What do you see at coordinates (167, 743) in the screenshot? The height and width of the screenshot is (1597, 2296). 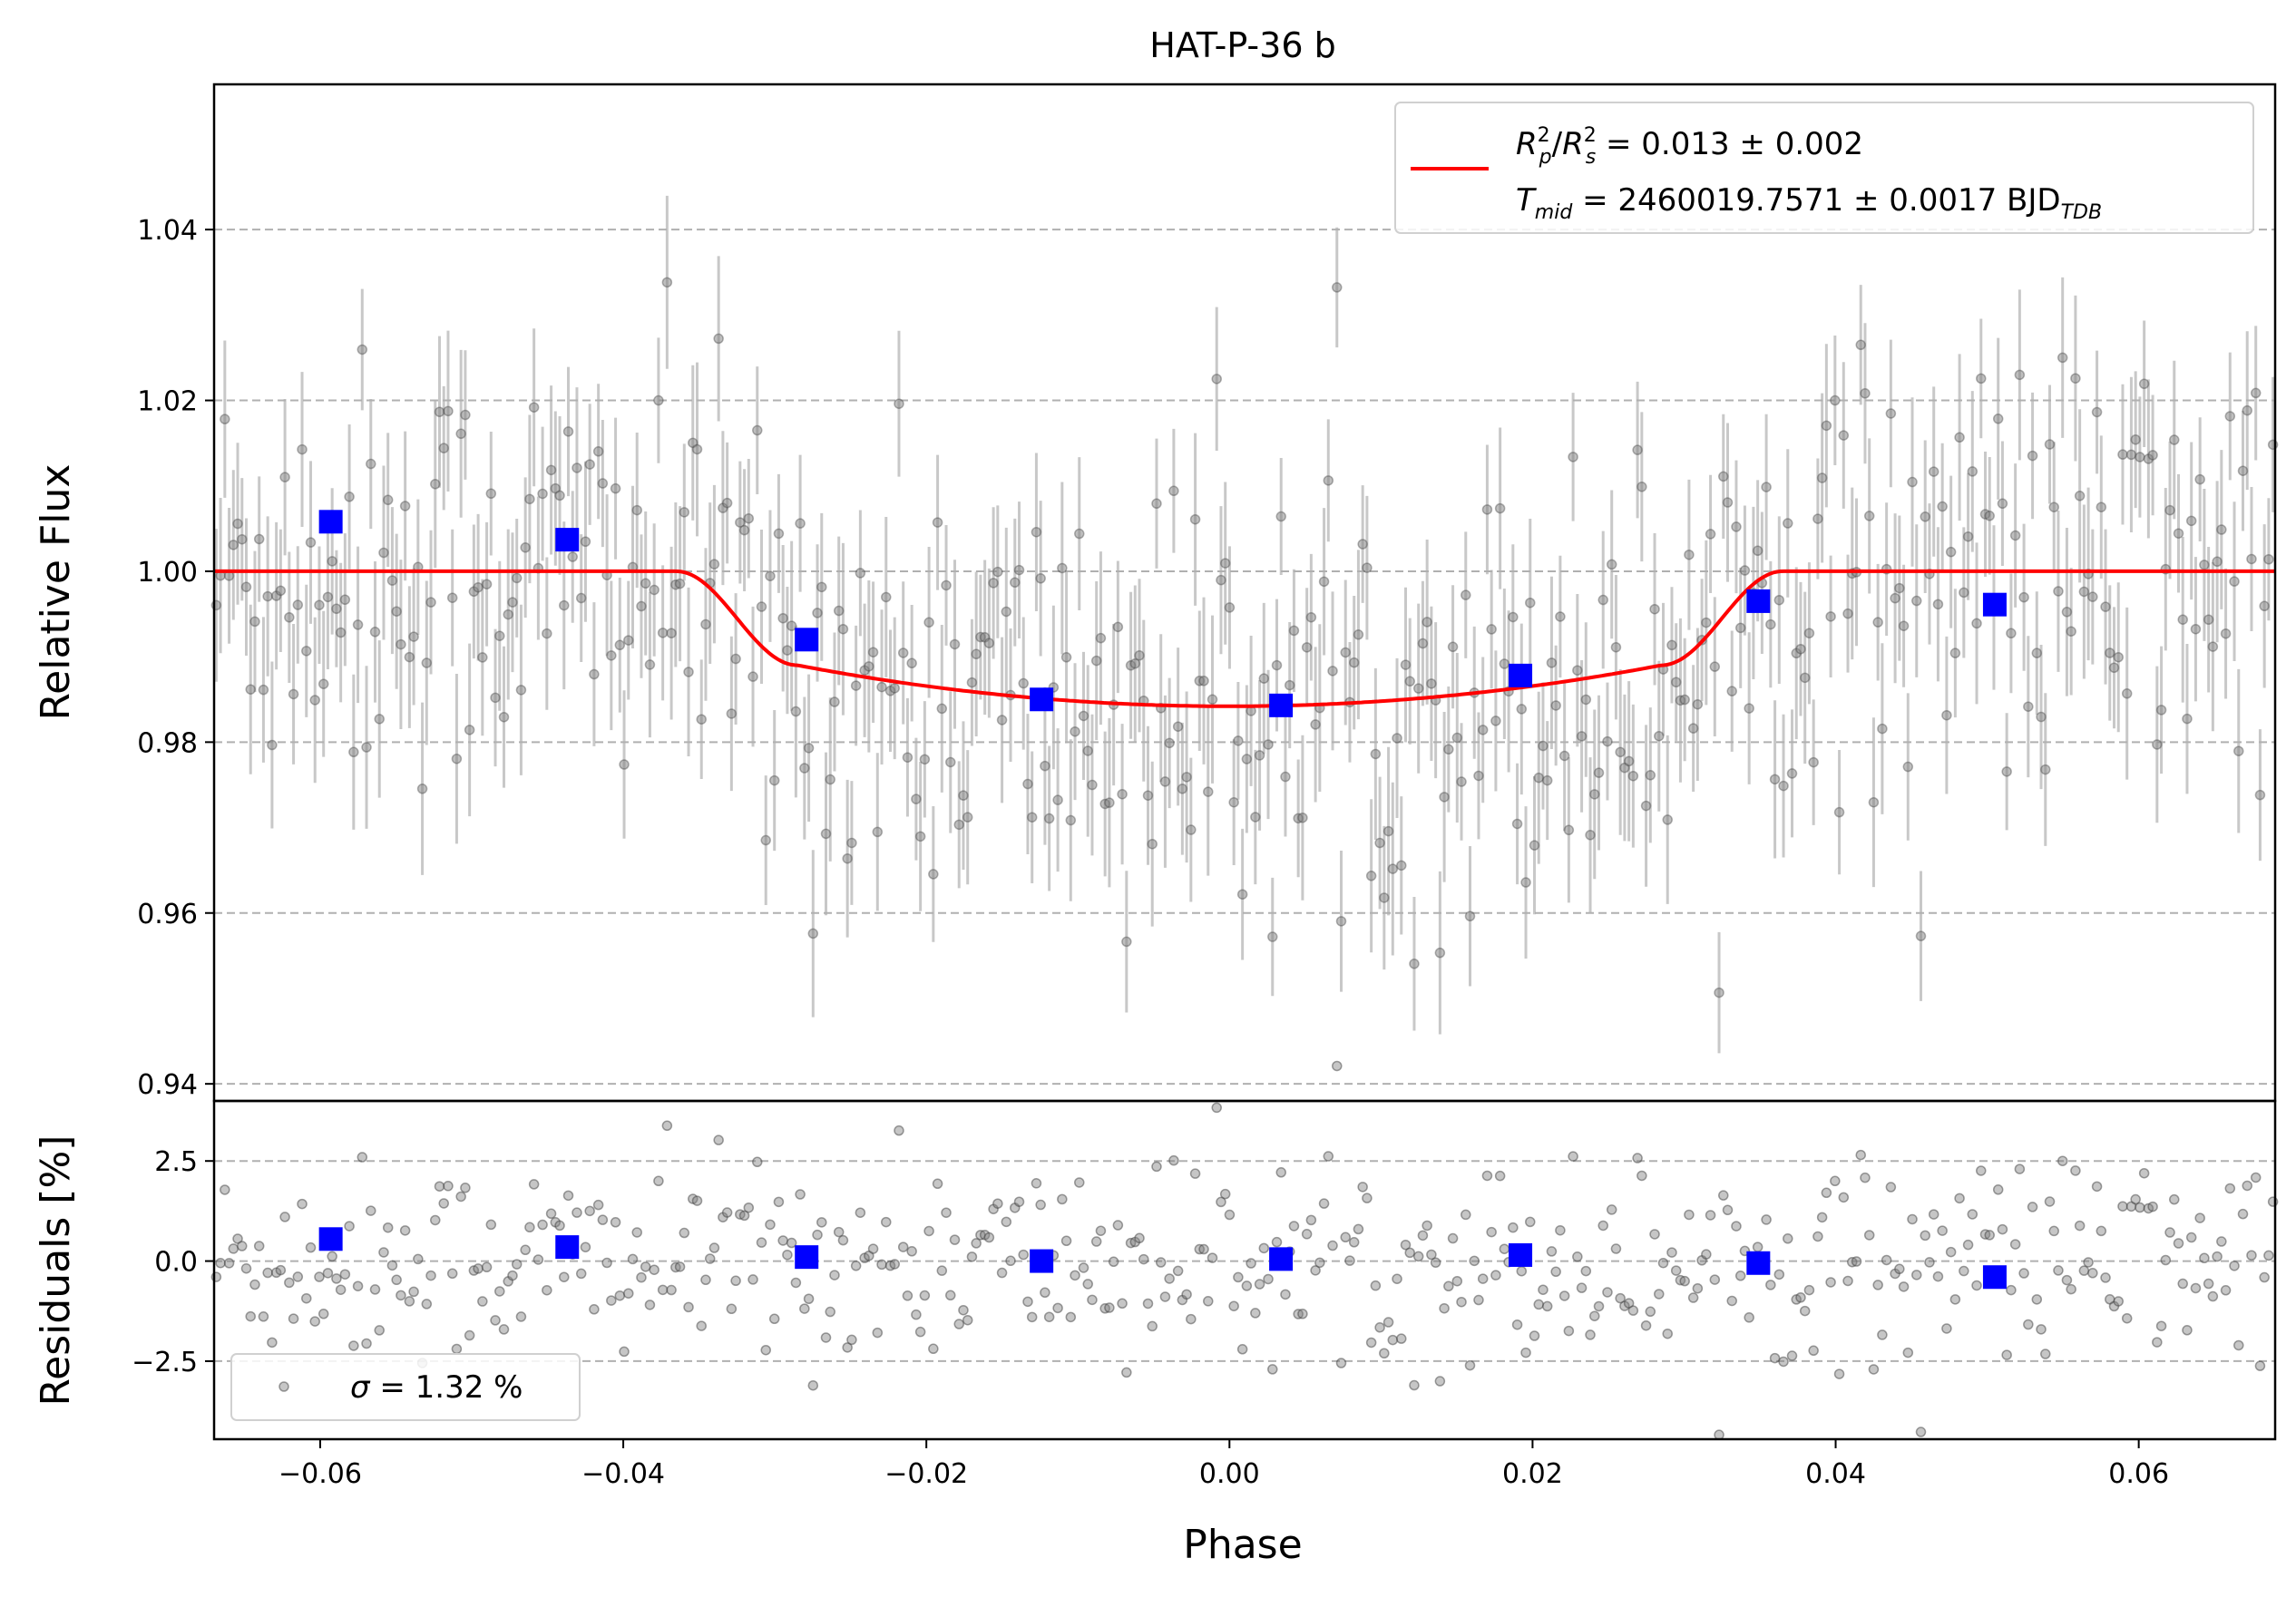 I see `y-tick-label: 0.98` at bounding box center [167, 743].